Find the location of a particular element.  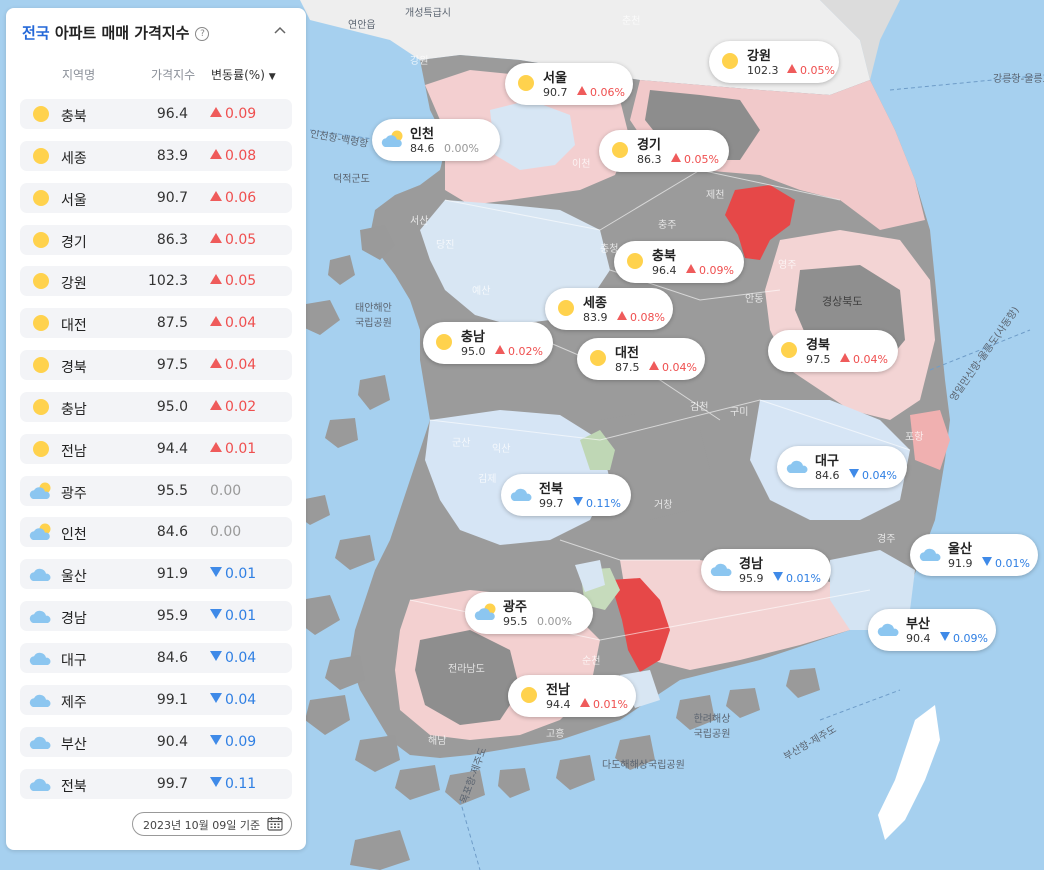

map-label-card: 인천 84.6 0.00% is located at coordinates (436, 140).